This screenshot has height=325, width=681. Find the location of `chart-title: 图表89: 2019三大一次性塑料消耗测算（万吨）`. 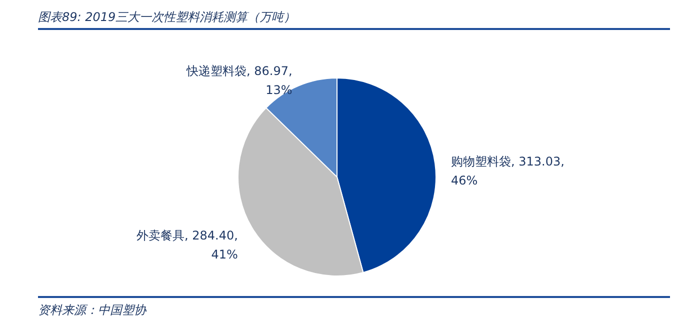

chart-title: 图表89: 2019三大一次性塑料消耗测算（万吨） is located at coordinates (354, 18).